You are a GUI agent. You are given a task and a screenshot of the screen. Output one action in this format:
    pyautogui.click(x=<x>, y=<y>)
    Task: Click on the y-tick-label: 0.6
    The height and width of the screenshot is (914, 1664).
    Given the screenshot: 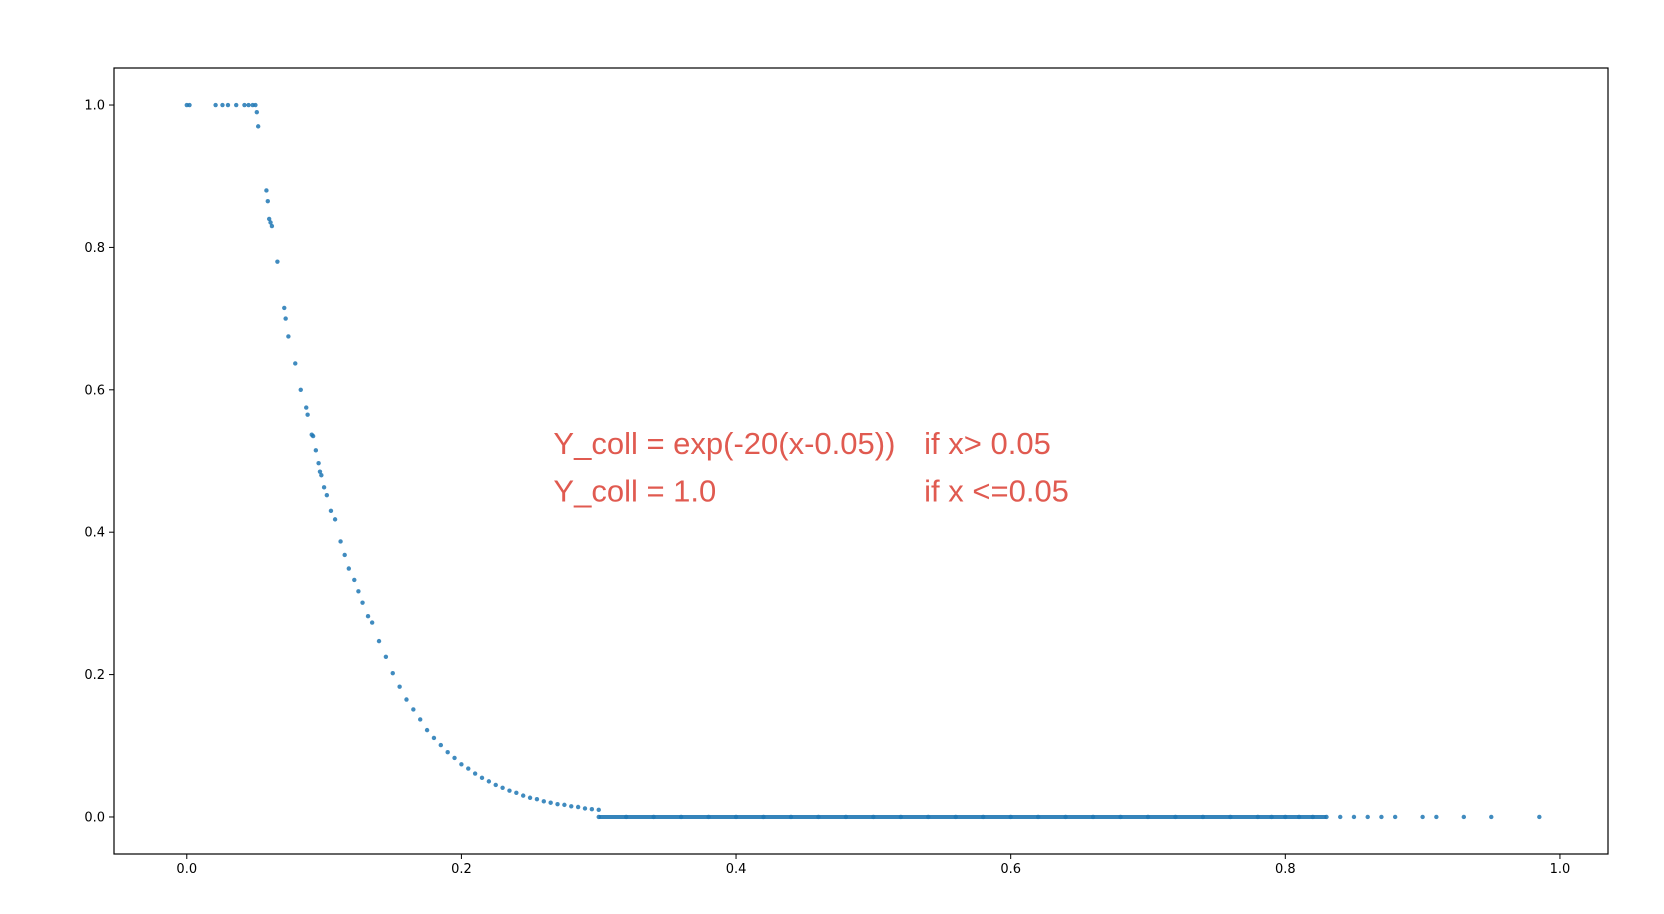 What is the action you would take?
    pyautogui.click(x=94, y=390)
    